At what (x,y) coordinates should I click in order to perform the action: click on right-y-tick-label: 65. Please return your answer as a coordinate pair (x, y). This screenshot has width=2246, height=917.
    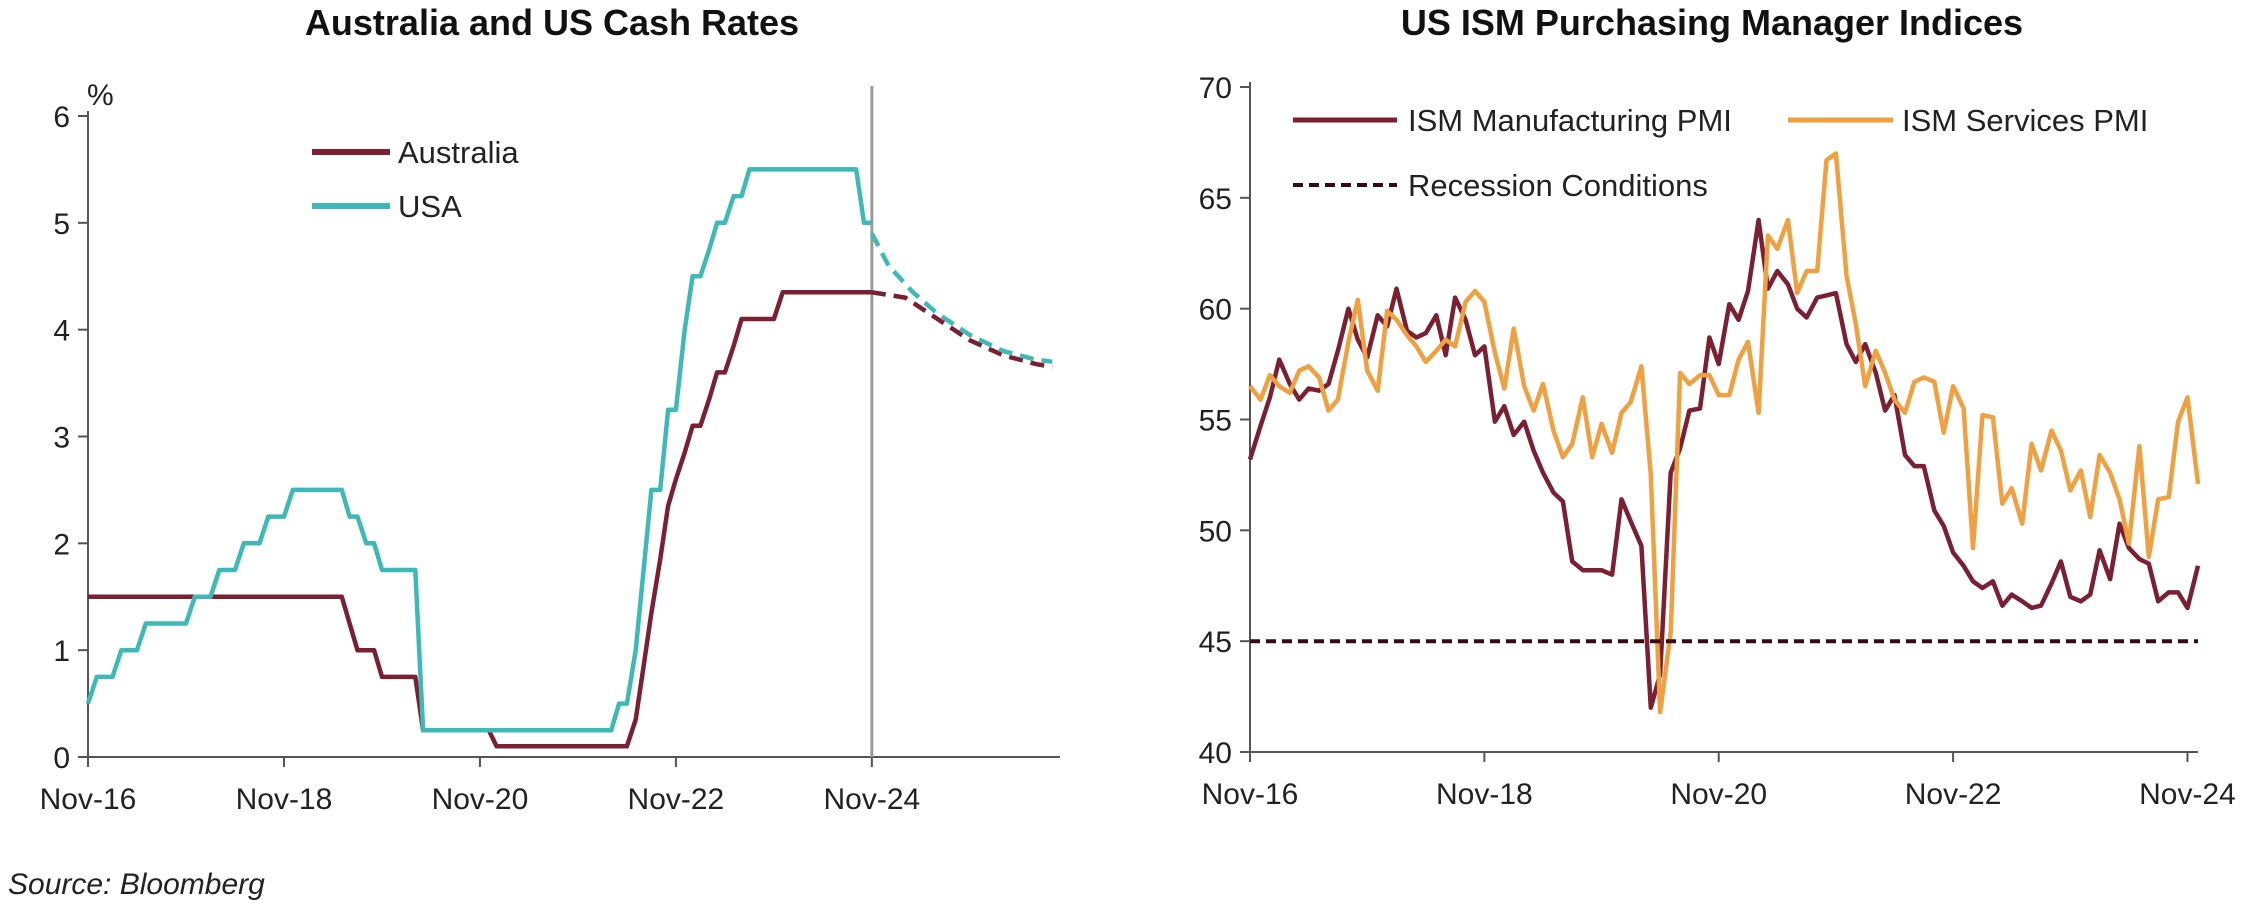
    Looking at the image, I should click on (1215, 199).